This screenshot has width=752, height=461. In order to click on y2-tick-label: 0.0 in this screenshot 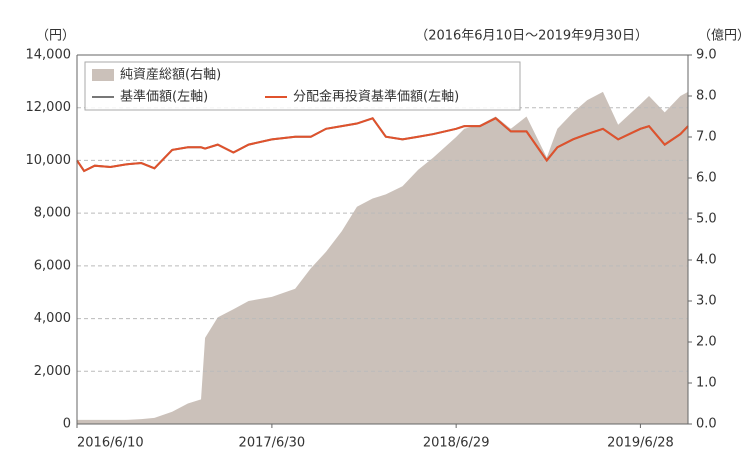, I will do `click(706, 424)`.